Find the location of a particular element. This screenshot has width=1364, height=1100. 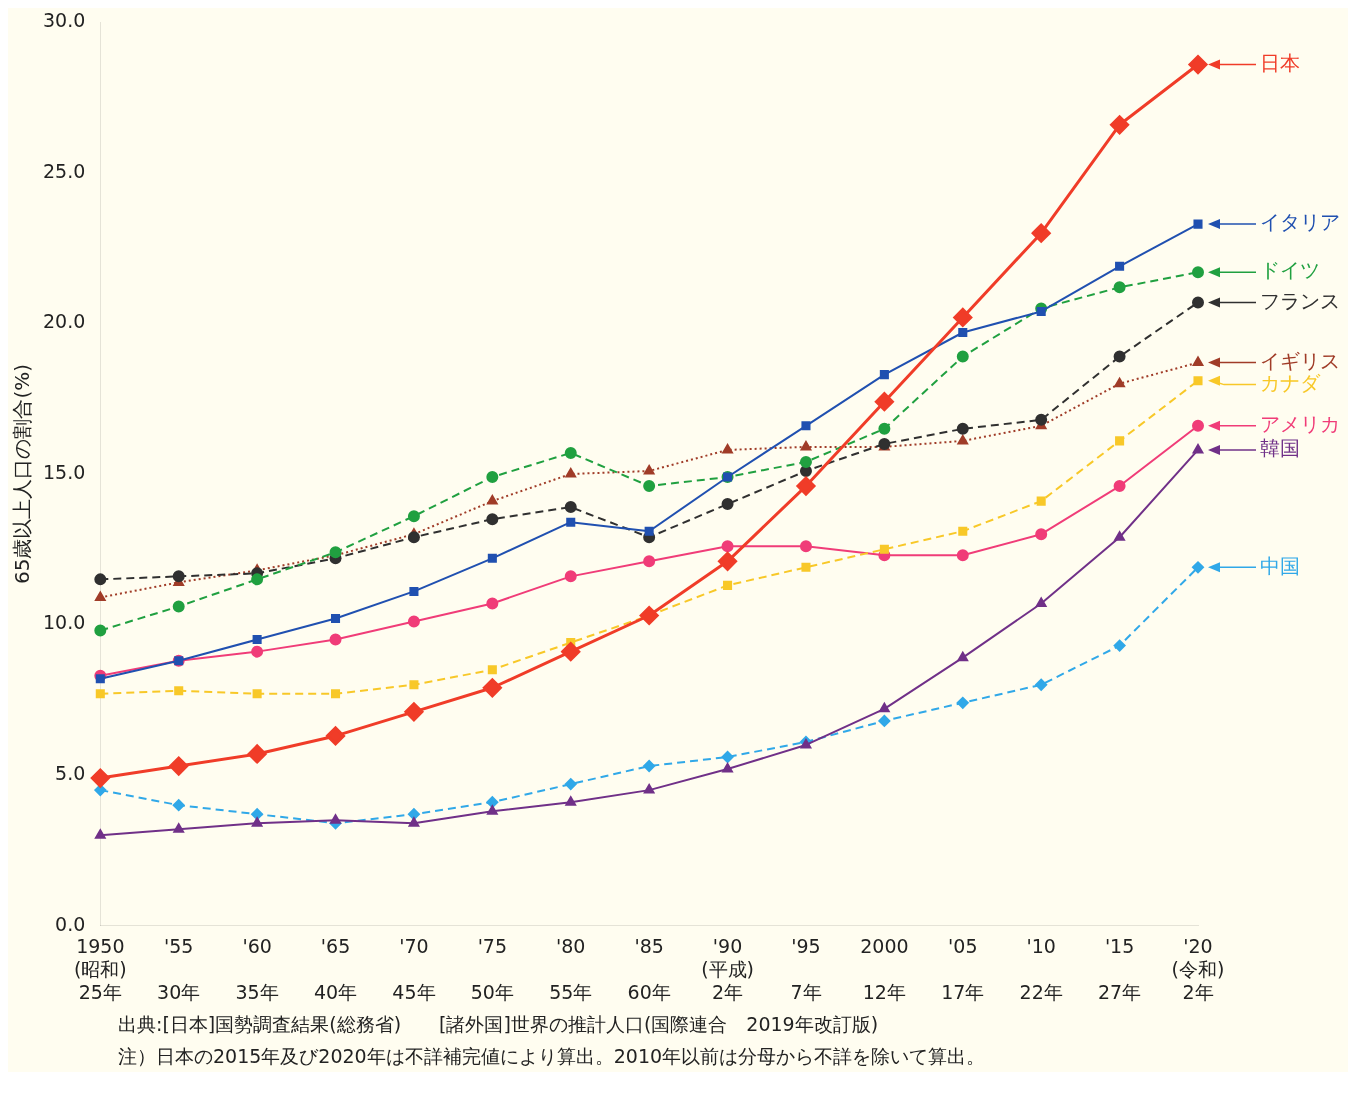

category-label: '75 50年 is located at coordinates (492, 968).